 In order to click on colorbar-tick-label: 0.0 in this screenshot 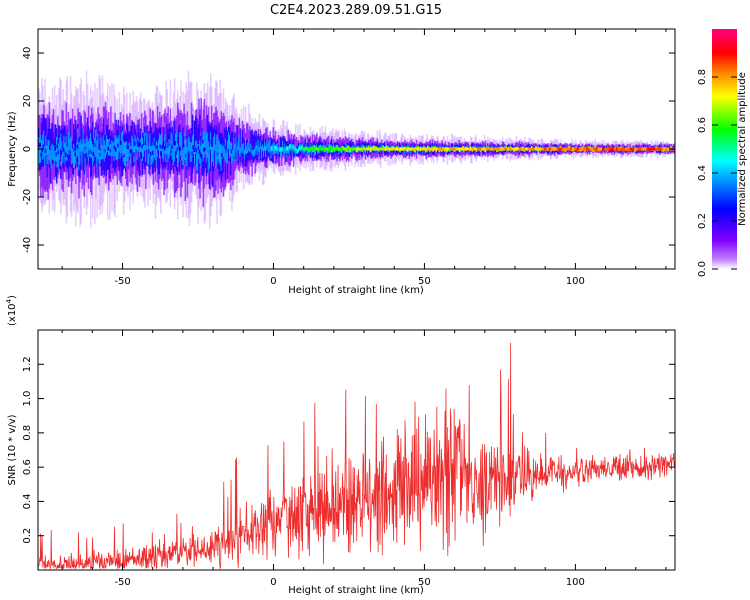, I will do `click(702, 269)`.